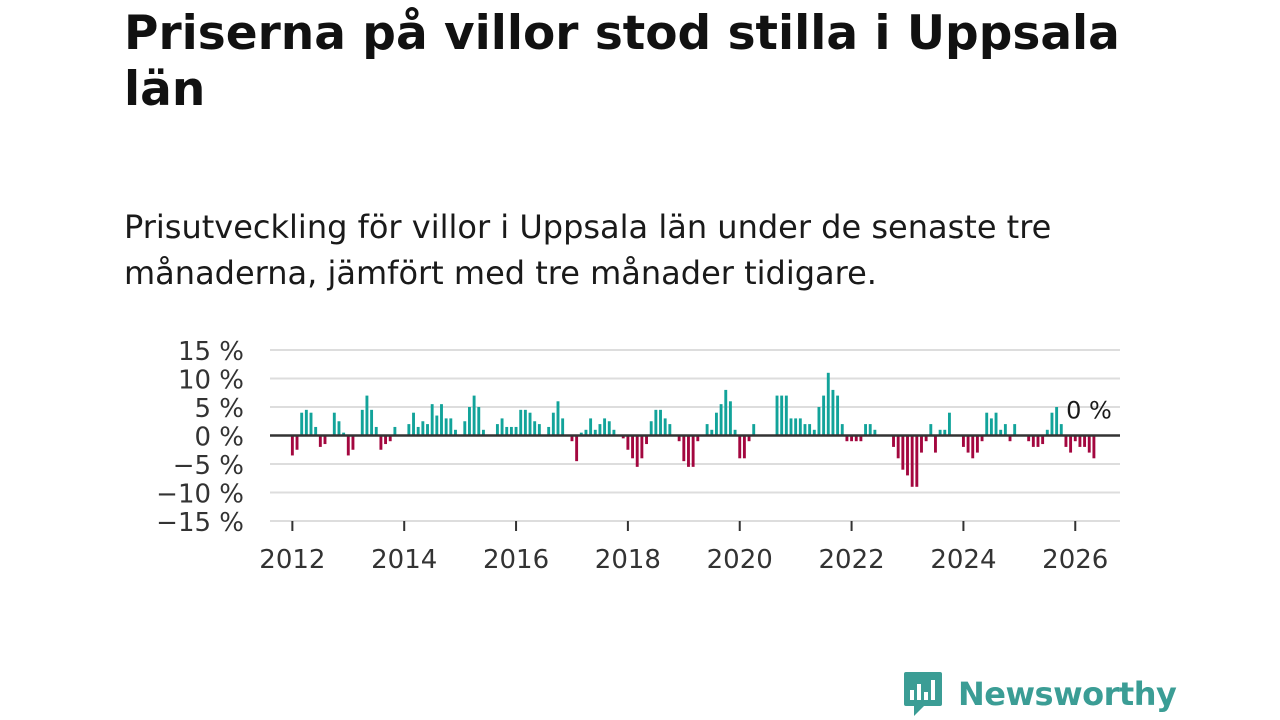 The height and width of the screenshot is (720, 1280). I want to click on x-tick-label: 2020, so click(740, 560).